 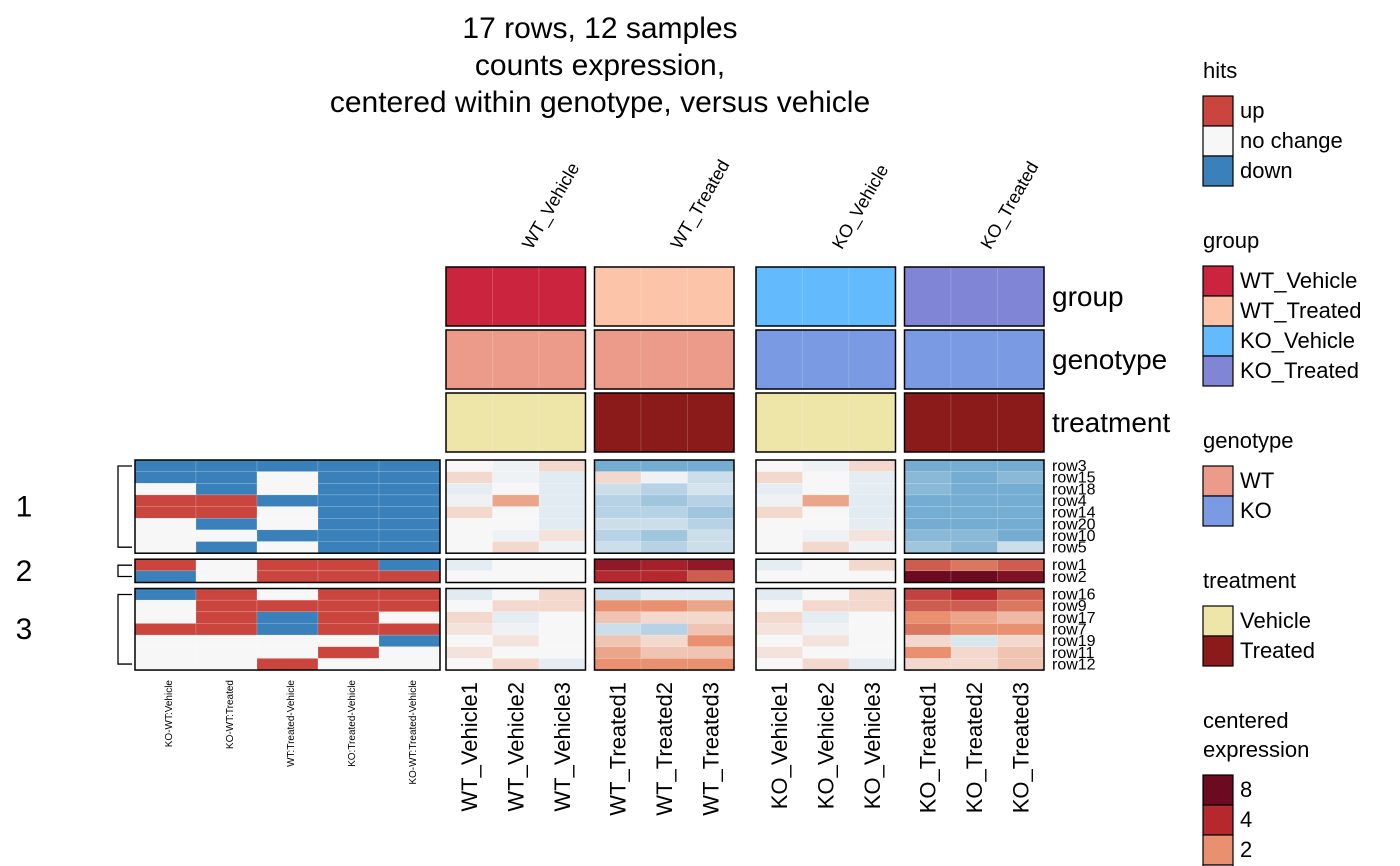 I want to click on row-label: row18, so click(x=1074, y=489).